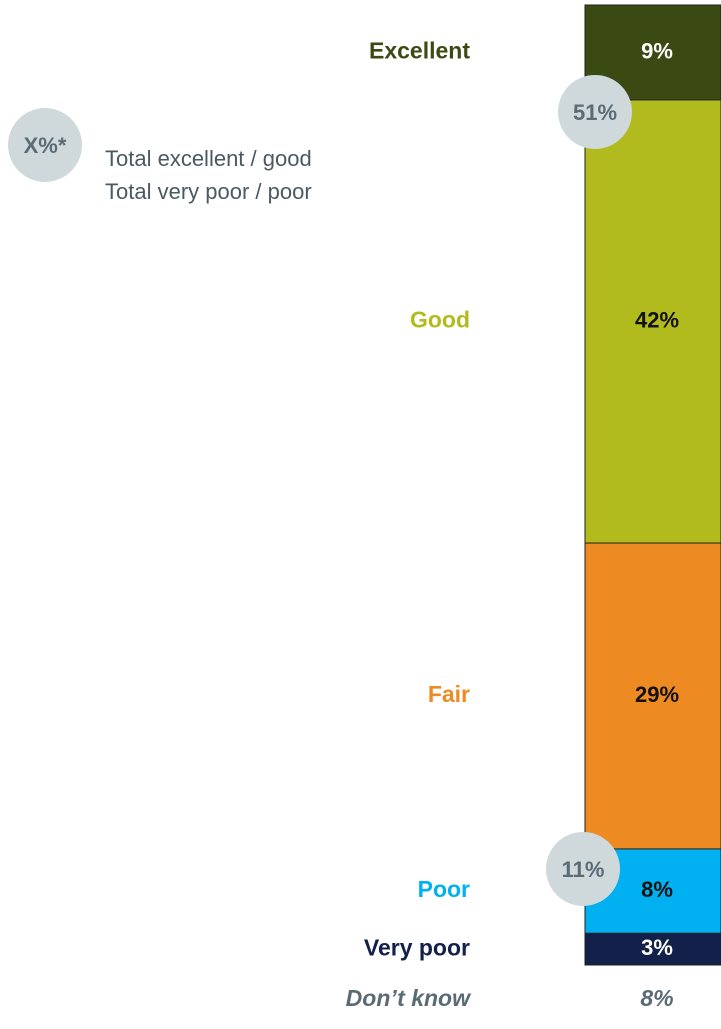 This screenshot has height=1029, width=721. Describe the element at coordinates (419, 51) in the screenshot. I see `category-label: Excellent` at that location.